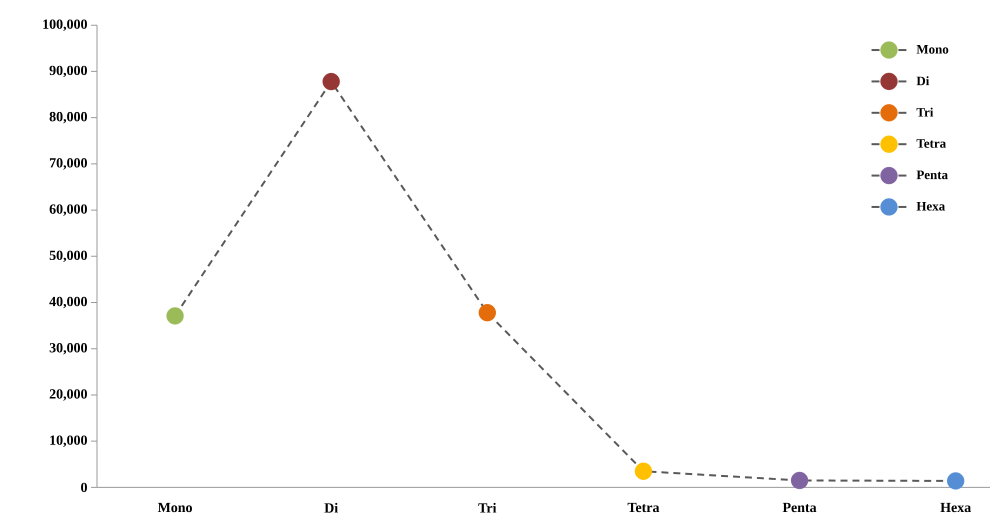 The image size is (992, 527). What do you see at coordinates (68, 348) in the screenshot?
I see `y-tick-label: 30,000` at bounding box center [68, 348].